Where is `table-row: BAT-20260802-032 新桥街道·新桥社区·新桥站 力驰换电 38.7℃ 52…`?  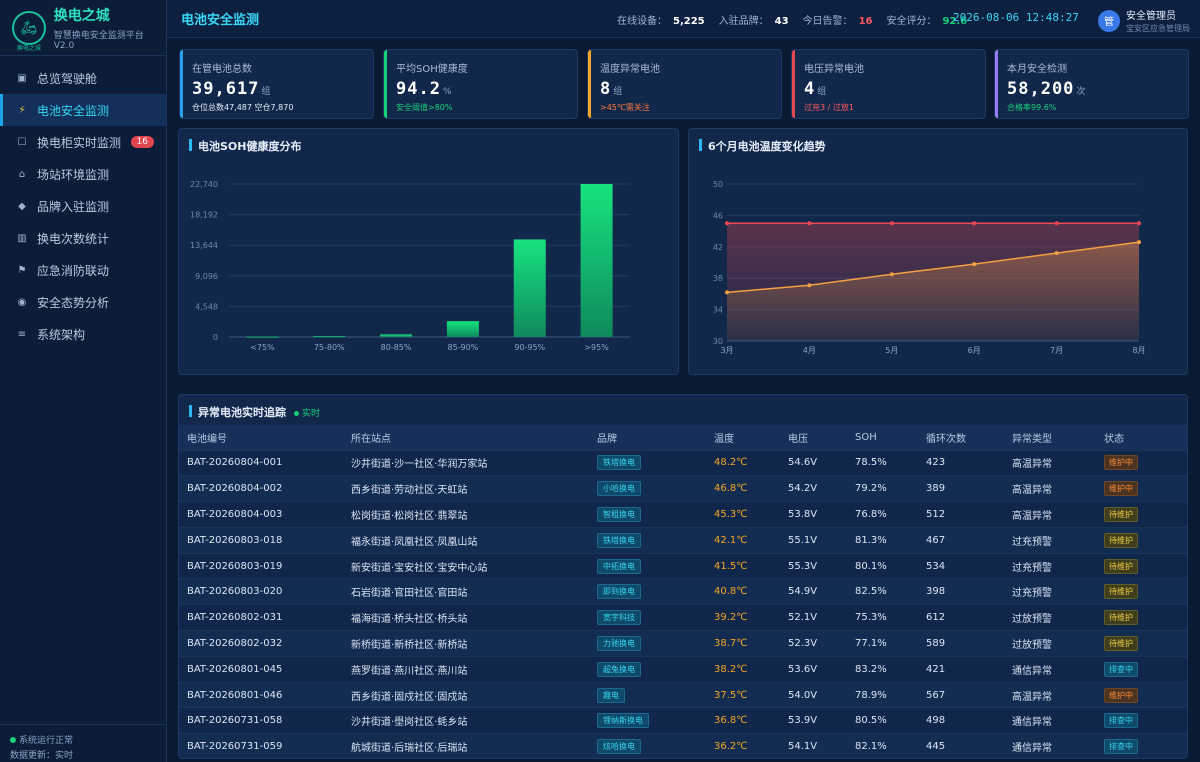 table-row: BAT-20260802-032 新桥街道·新桥社区·新桥站 力驰换电 38.7℃ 52… is located at coordinates (683, 643).